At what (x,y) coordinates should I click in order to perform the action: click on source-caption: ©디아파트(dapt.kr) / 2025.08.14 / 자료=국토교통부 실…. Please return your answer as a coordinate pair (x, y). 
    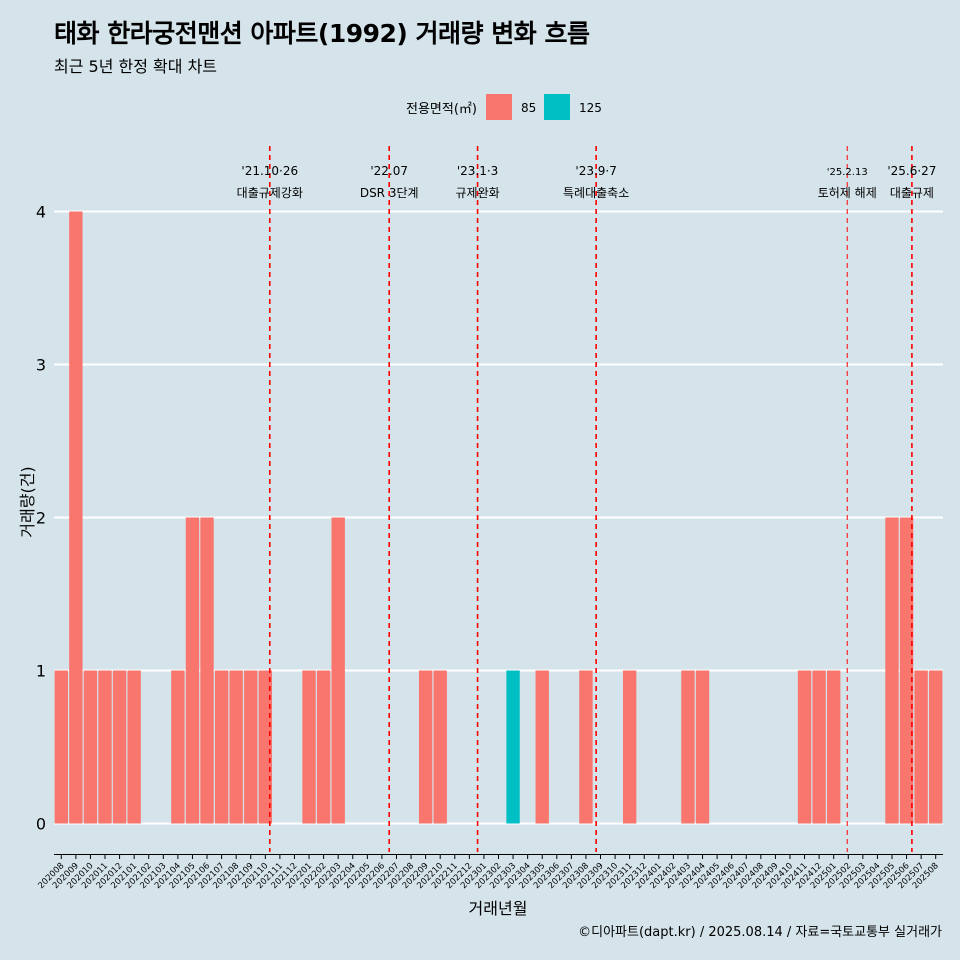
    Looking at the image, I should click on (760, 932).